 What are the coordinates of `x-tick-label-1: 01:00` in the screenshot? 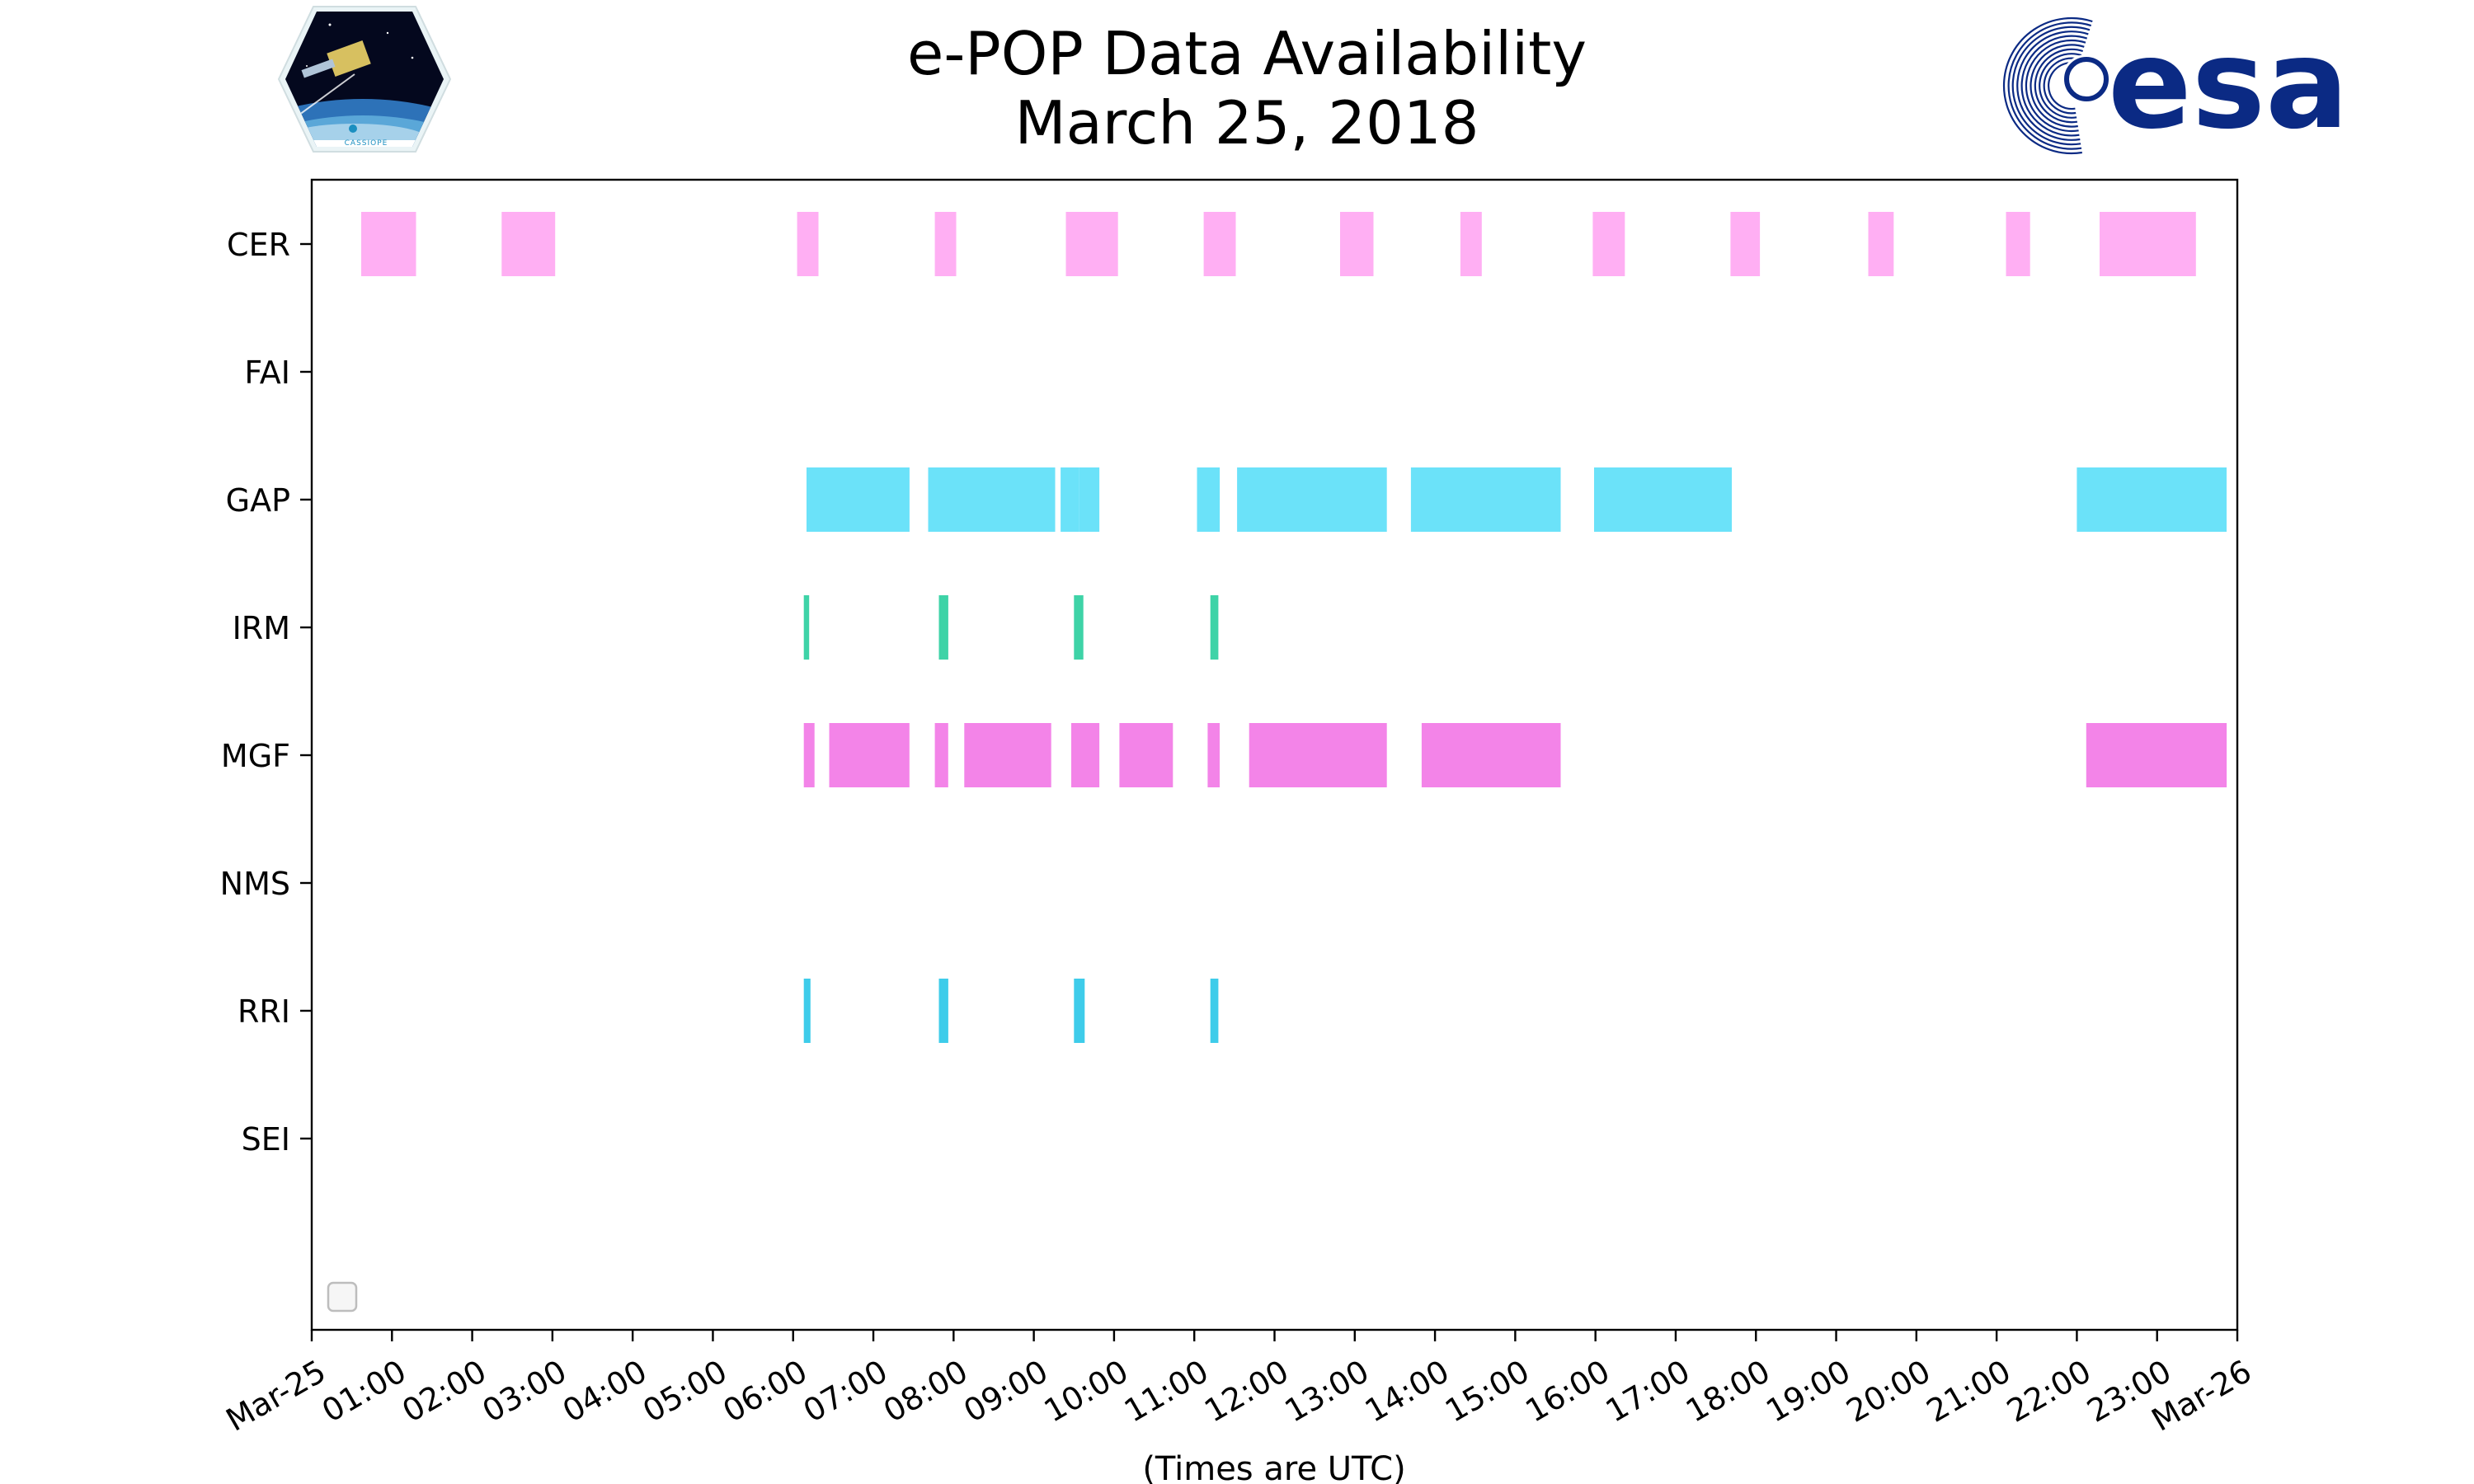 It's located at (364, 1391).